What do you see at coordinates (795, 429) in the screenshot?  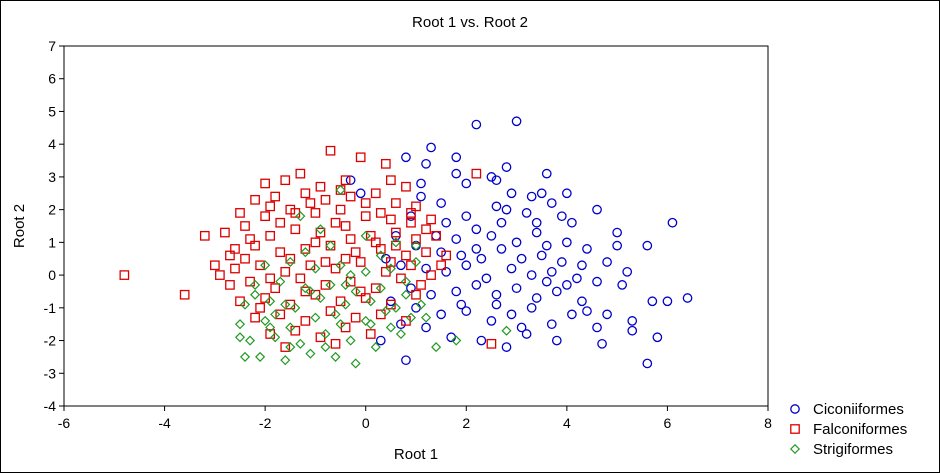 I see `legend-marker` at bounding box center [795, 429].